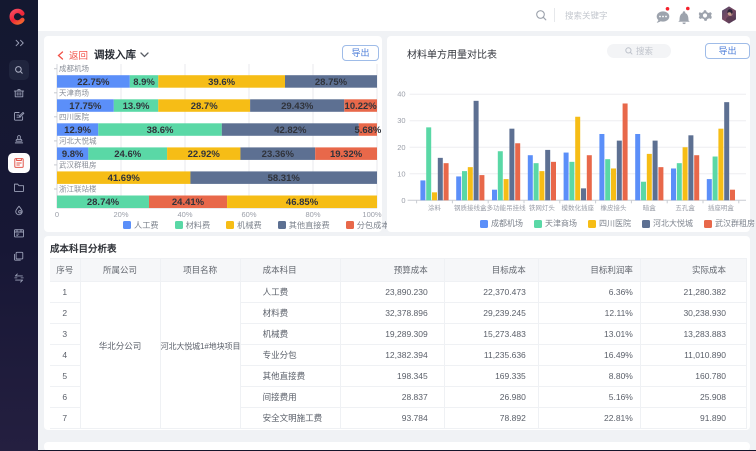  Describe the element at coordinates (312, 214) in the screenshot. I see `svg-text: 80%` at that location.